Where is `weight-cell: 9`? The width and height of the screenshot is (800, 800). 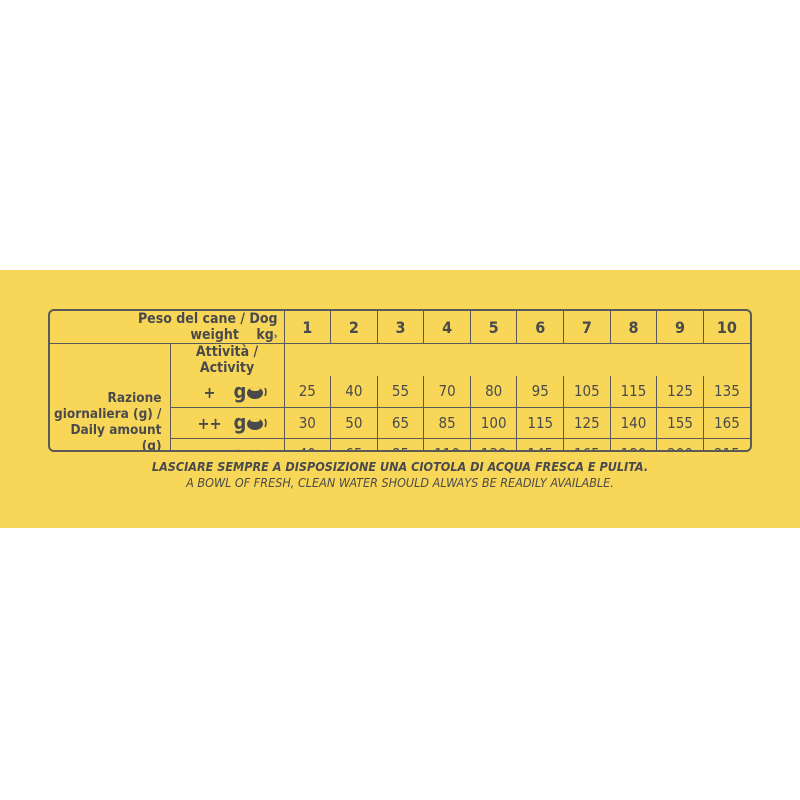 weight-cell: 9 is located at coordinates (680, 327).